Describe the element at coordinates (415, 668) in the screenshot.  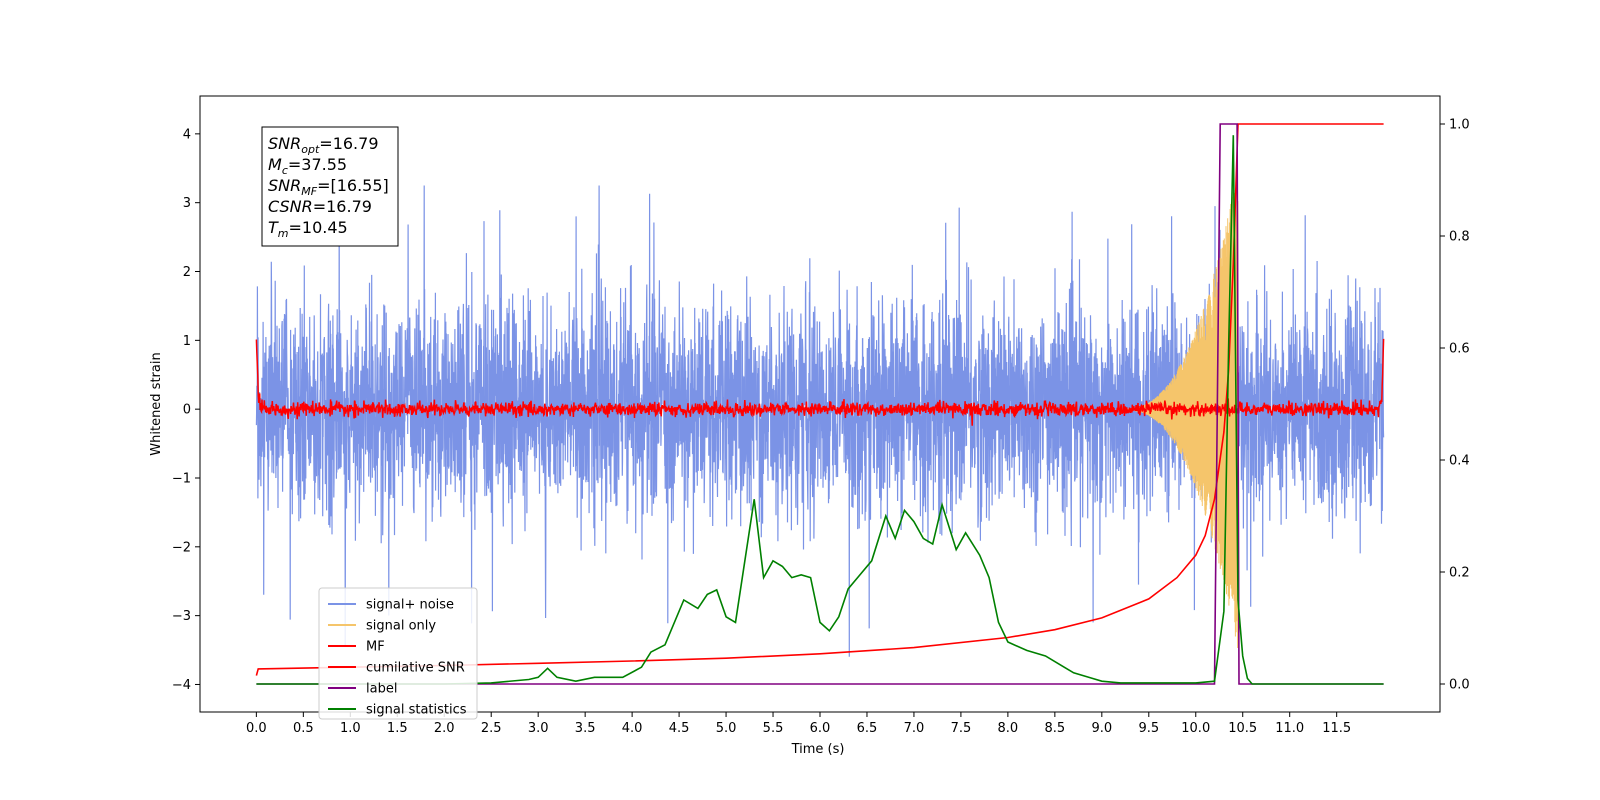
I see `legend-label: cumilative SNR` at that location.